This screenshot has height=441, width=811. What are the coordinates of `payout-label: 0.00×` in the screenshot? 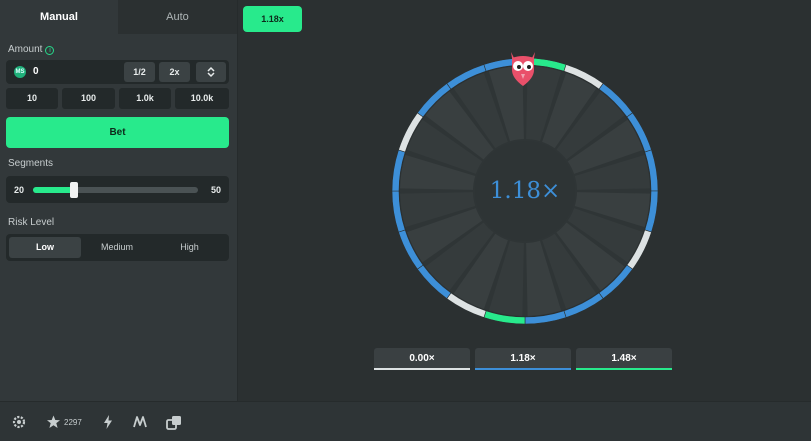 It's located at (422, 358).